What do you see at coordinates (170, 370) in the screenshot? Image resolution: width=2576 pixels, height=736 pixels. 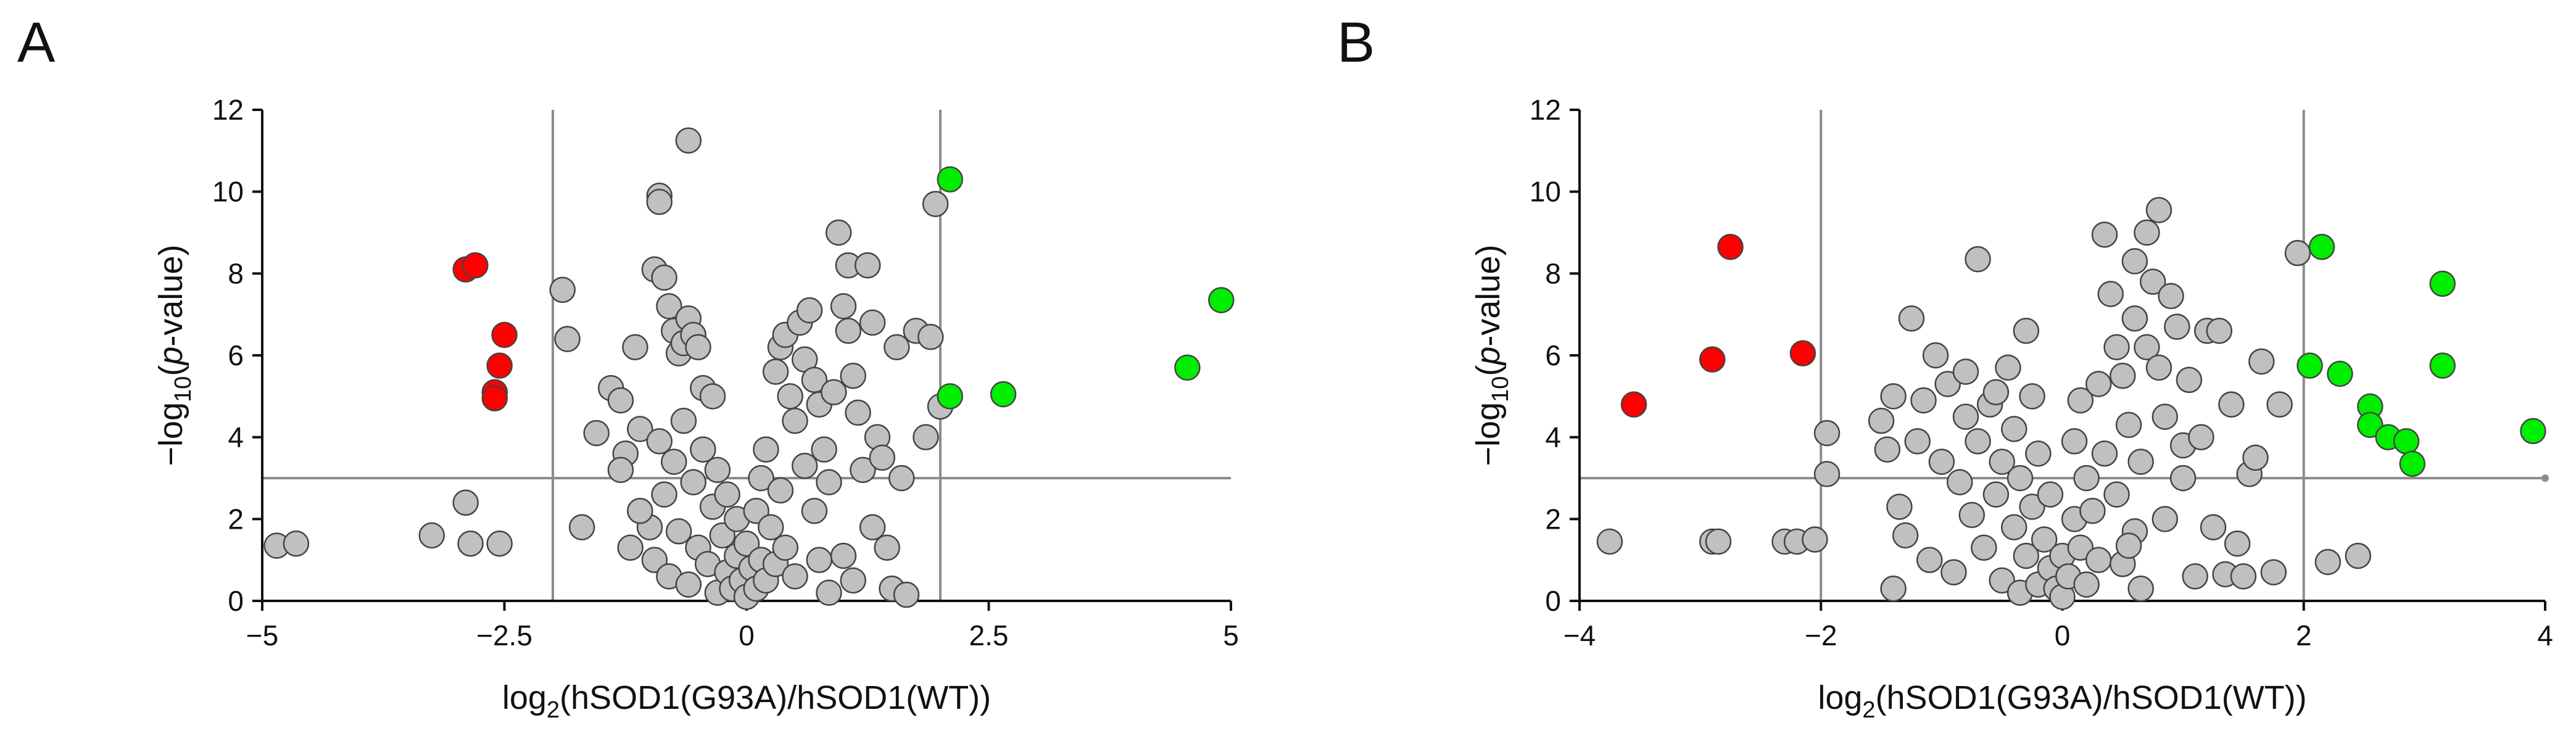 I see `y-axis-label-open: (` at bounding box center [170, 370].